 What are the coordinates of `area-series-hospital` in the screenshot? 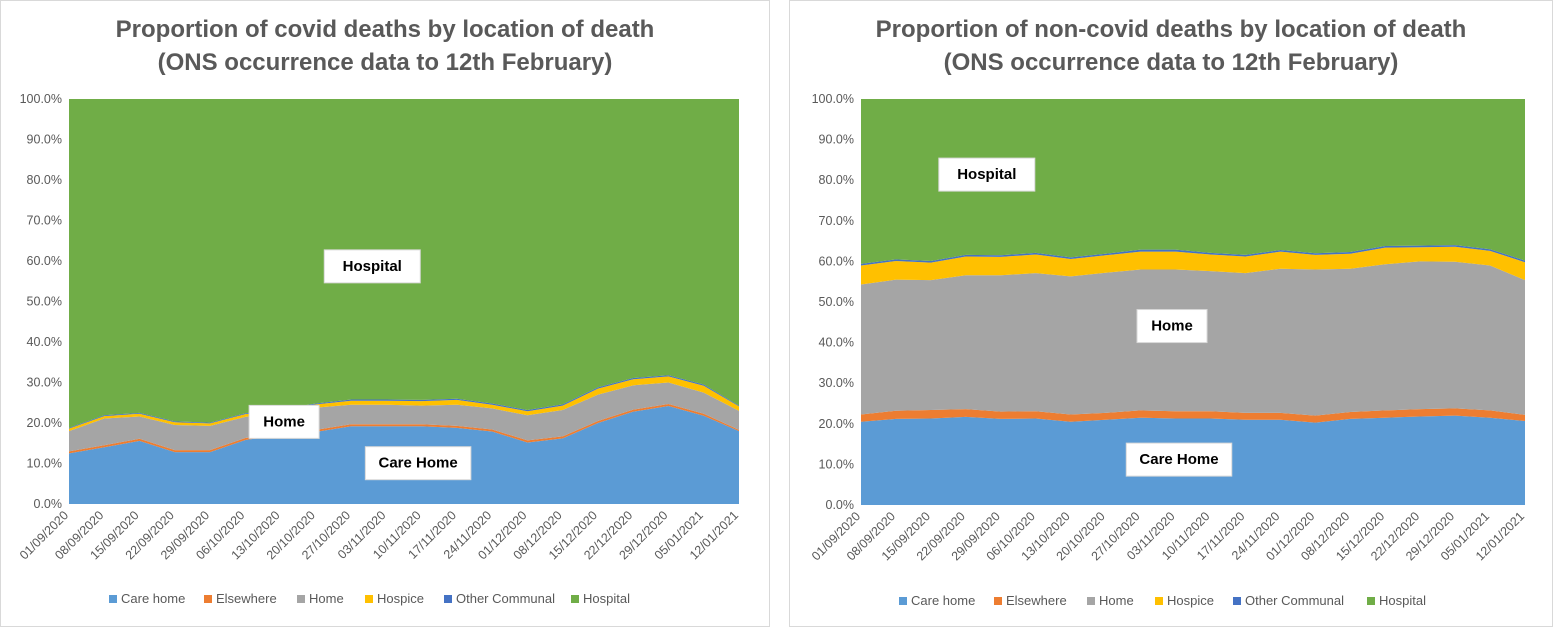 It's located at (1193, 181).